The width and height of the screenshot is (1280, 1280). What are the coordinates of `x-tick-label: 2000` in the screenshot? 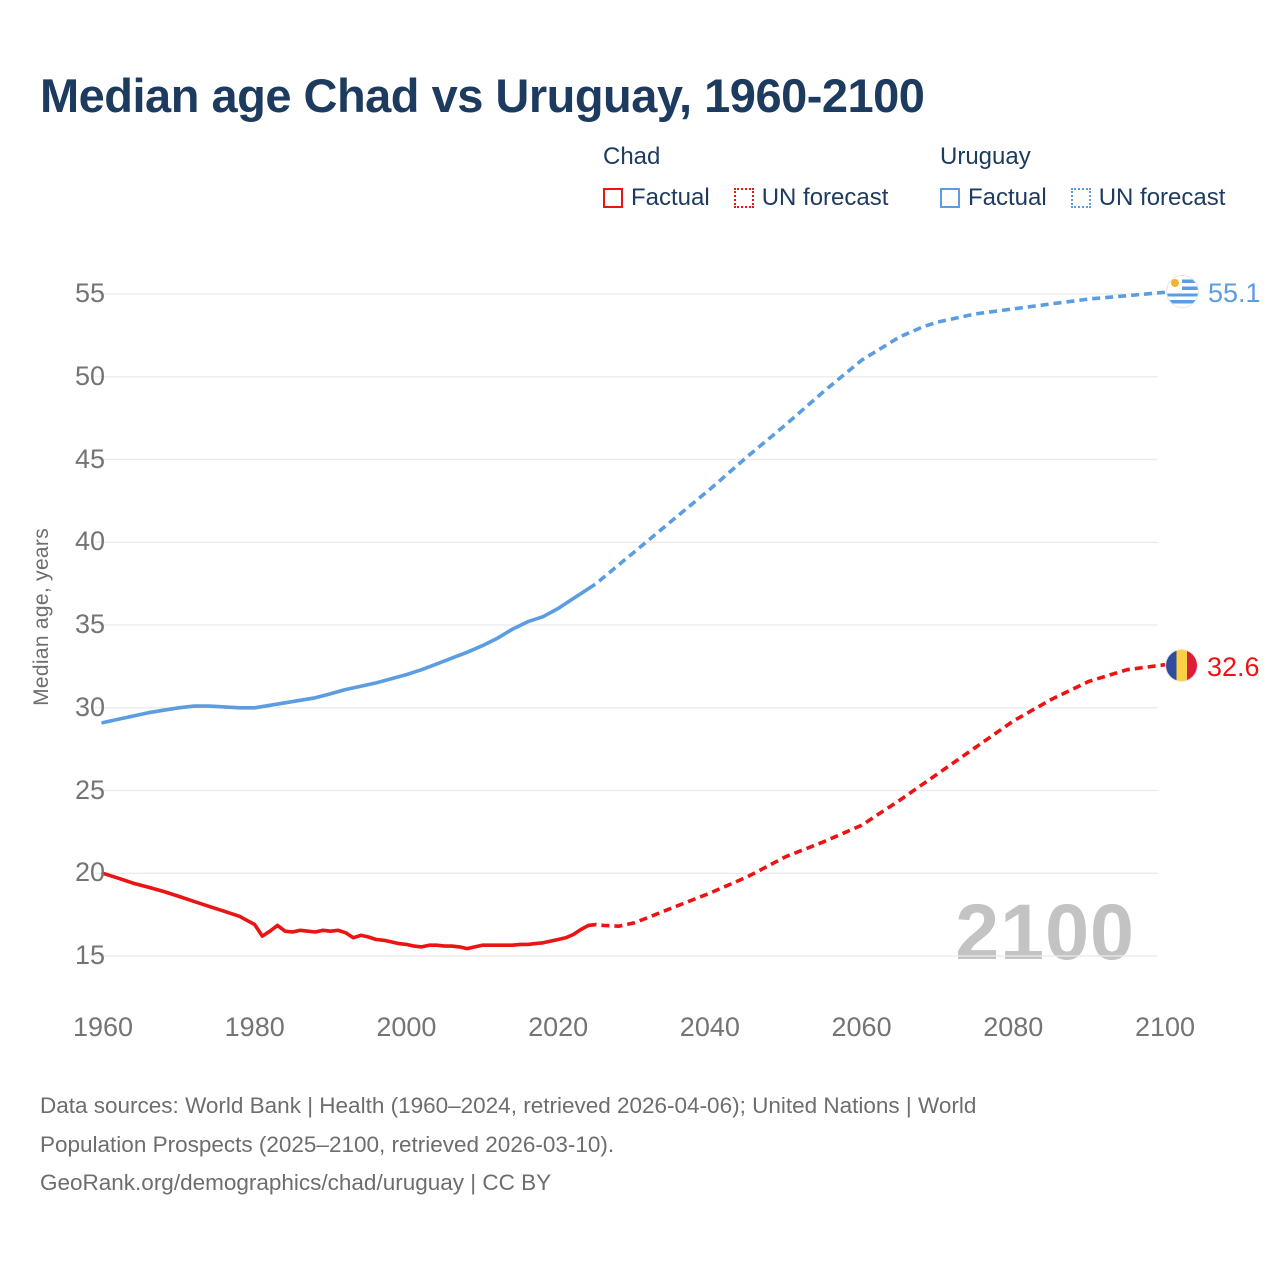 It's located at (406, 1027).